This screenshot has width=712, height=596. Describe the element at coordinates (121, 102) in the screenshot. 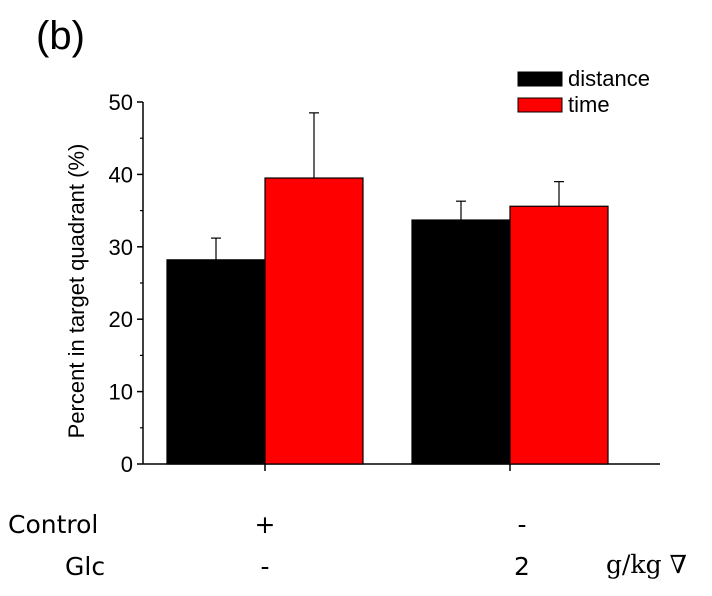

I see `y-tick-label-50: 50` at that location.